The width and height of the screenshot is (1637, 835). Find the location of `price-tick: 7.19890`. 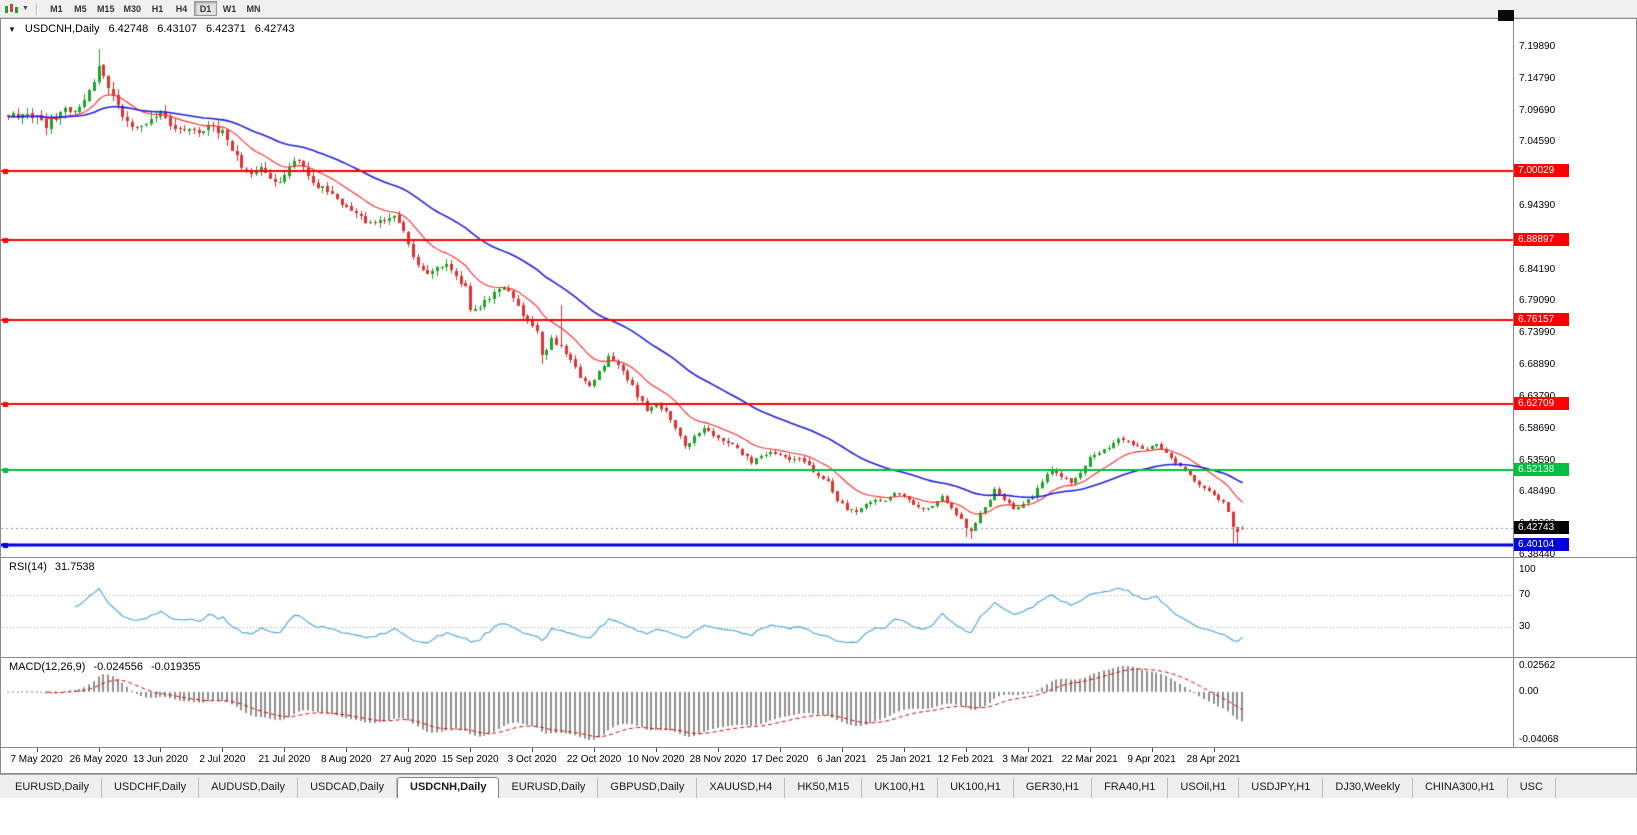

price-tick: 7.19890 is located at coordinates (1537, 46).